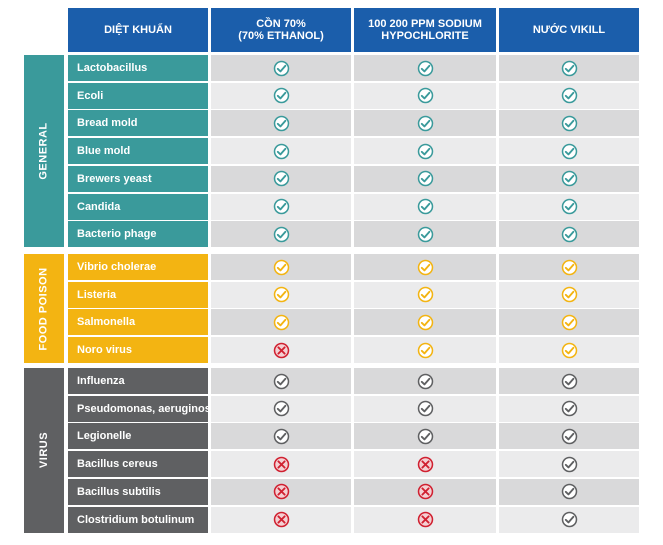  I want to click on group-label-text: FOOD POISON, so click(44, 308).